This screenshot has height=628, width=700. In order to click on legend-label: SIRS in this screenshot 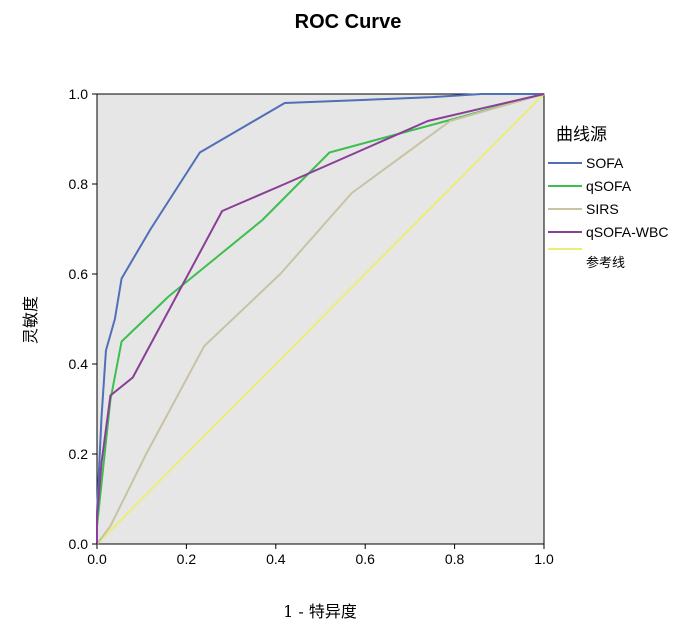, I will do `click(602, 209)`.